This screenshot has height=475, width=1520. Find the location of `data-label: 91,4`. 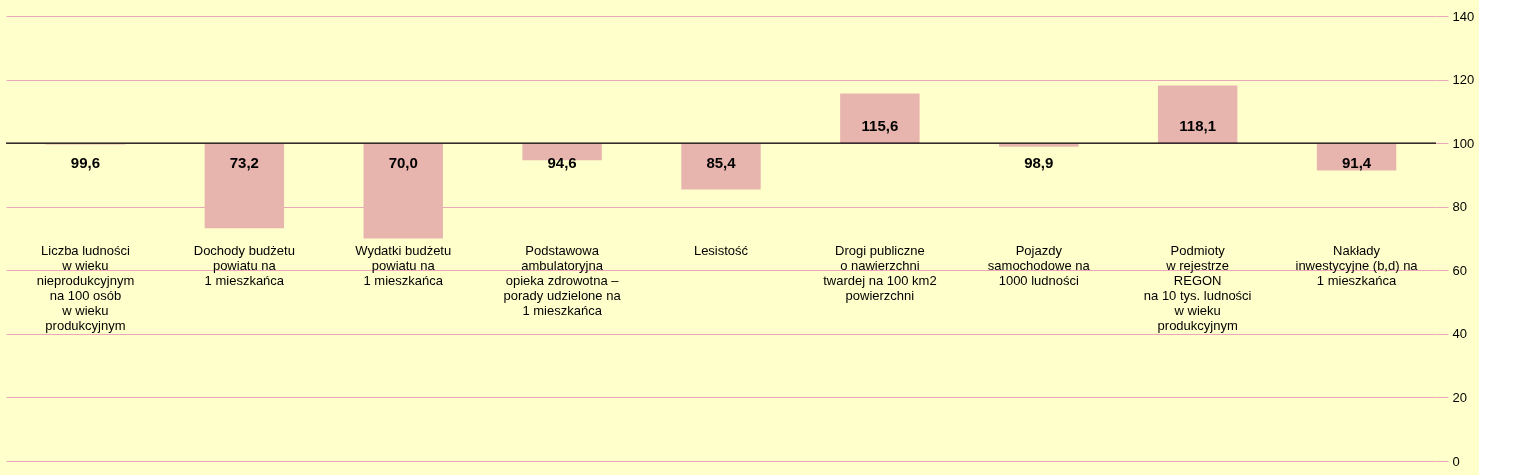

data-label: 91,4 is located at coordinates (1356, 163).